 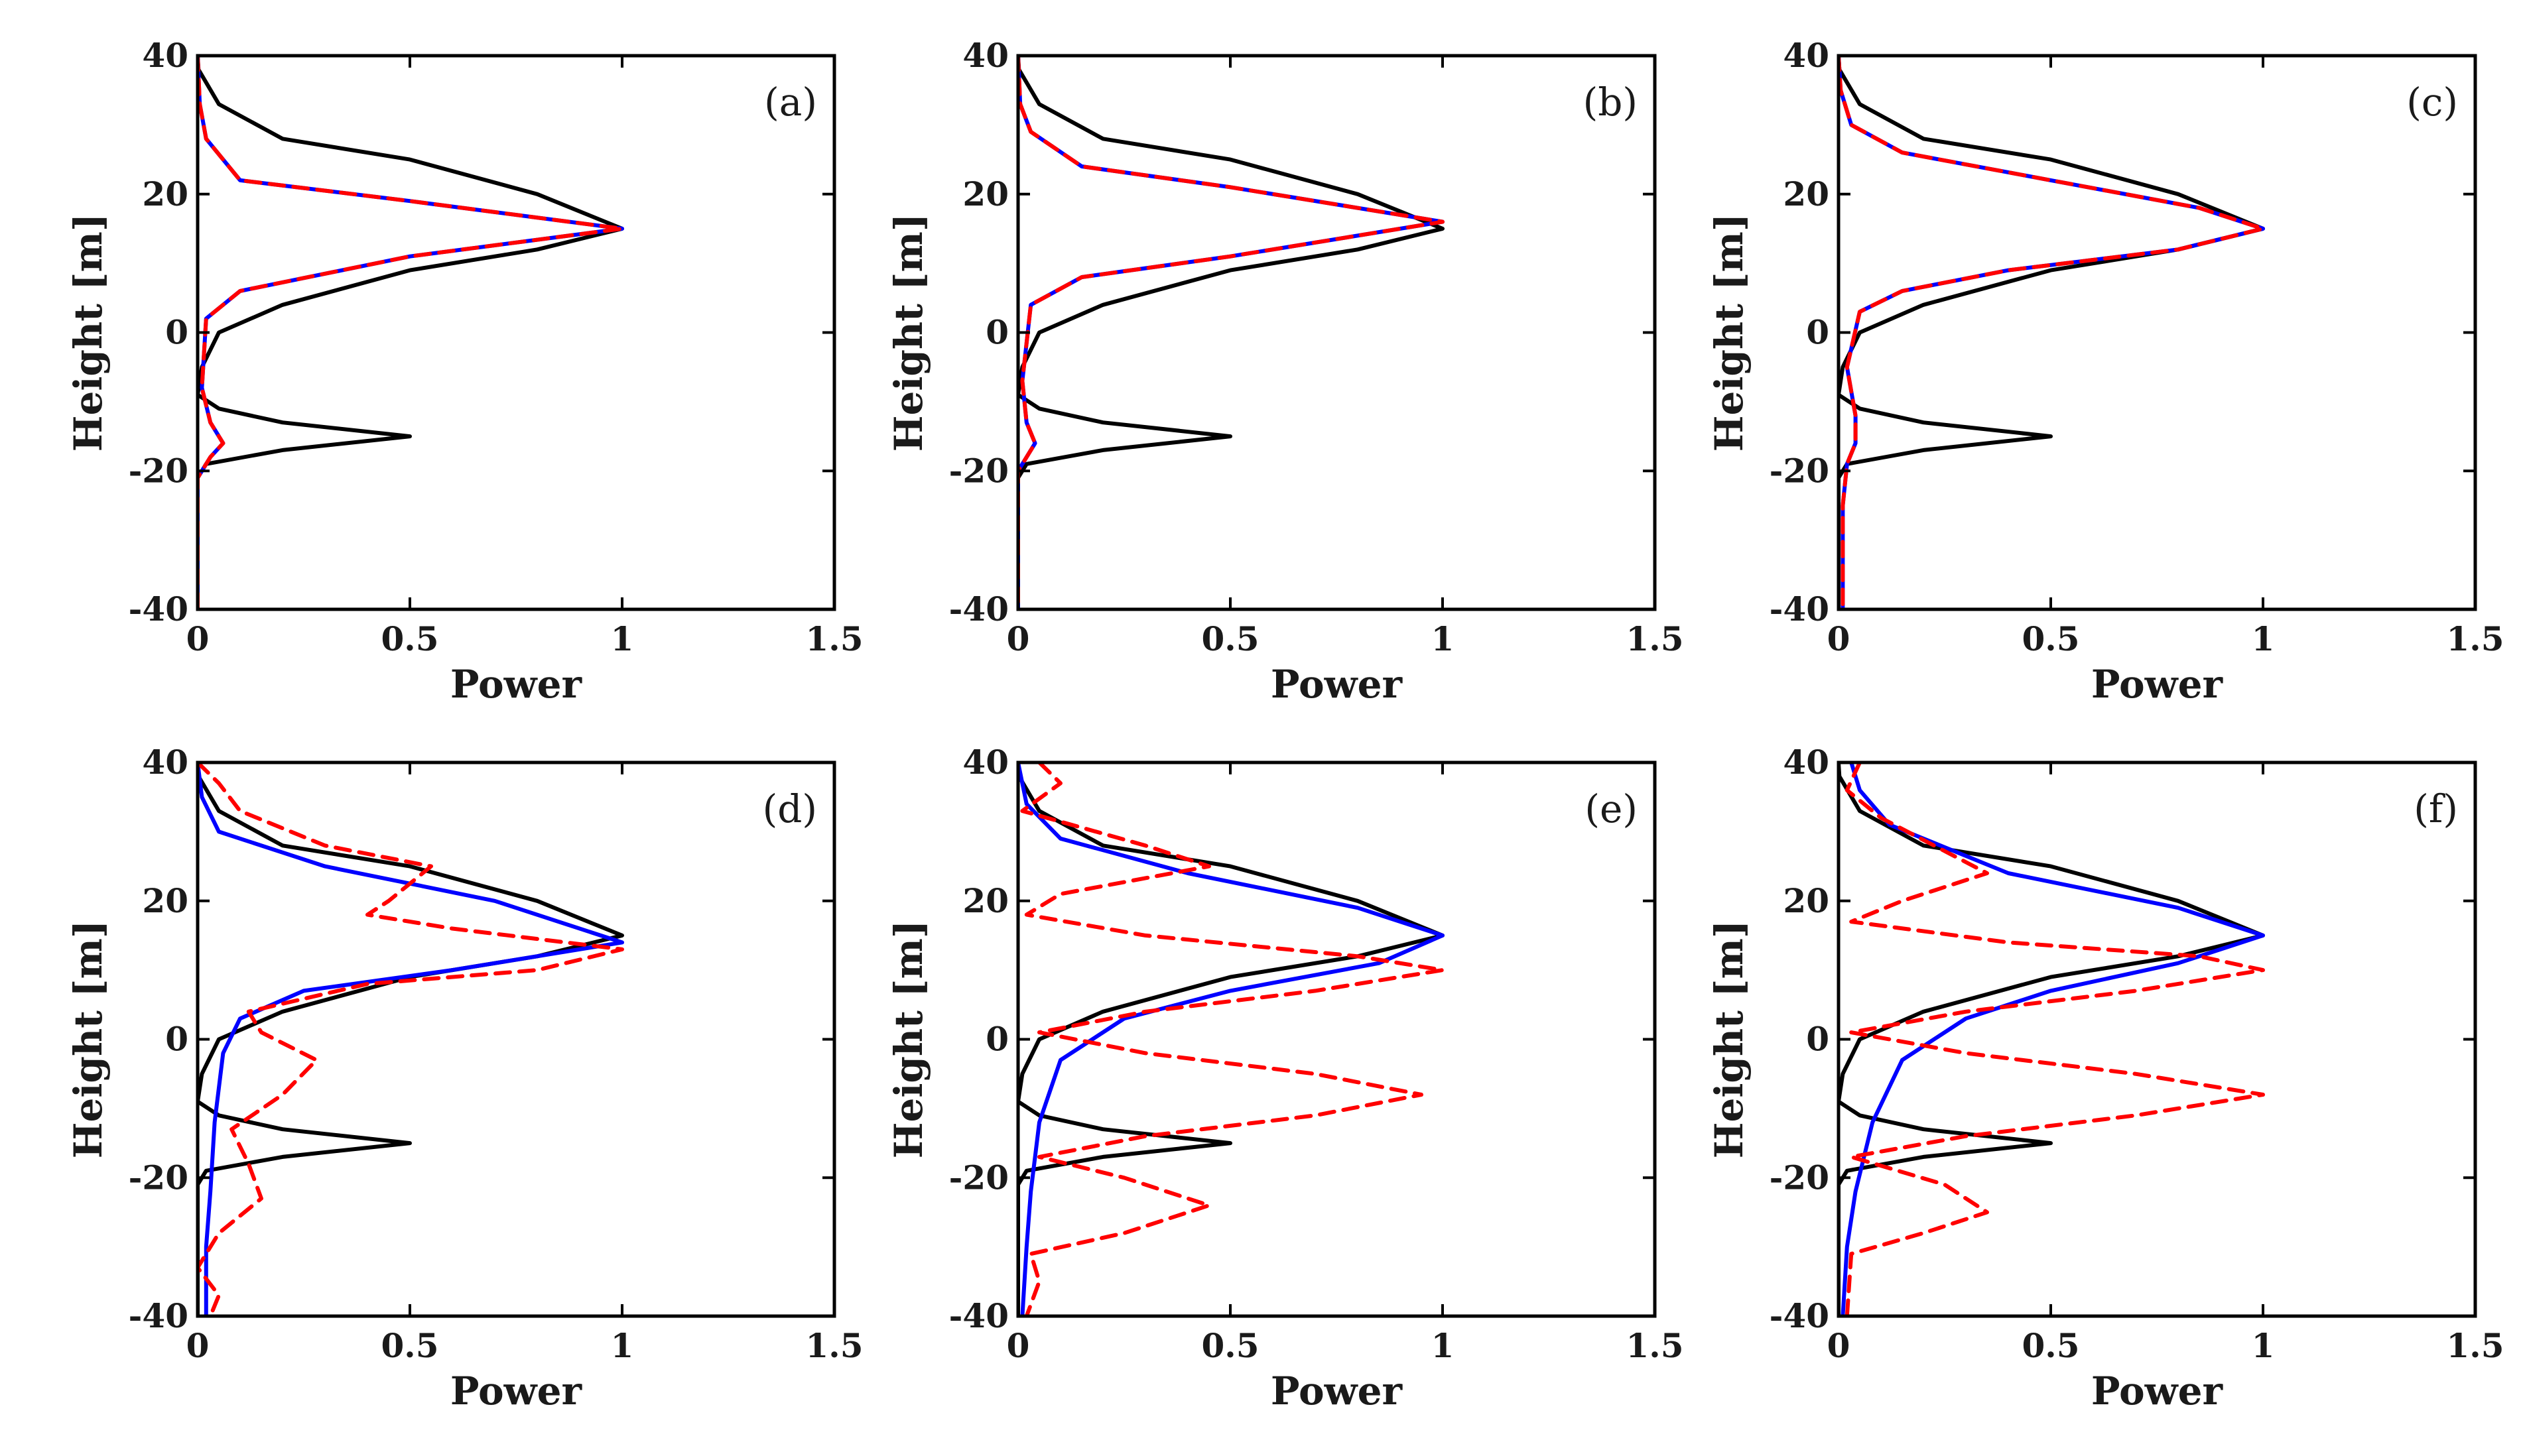 What do you see at coordinates (2436, 808) in the screenshot?
I see `panel-label: (f)` at bounding box center [2436, 808].